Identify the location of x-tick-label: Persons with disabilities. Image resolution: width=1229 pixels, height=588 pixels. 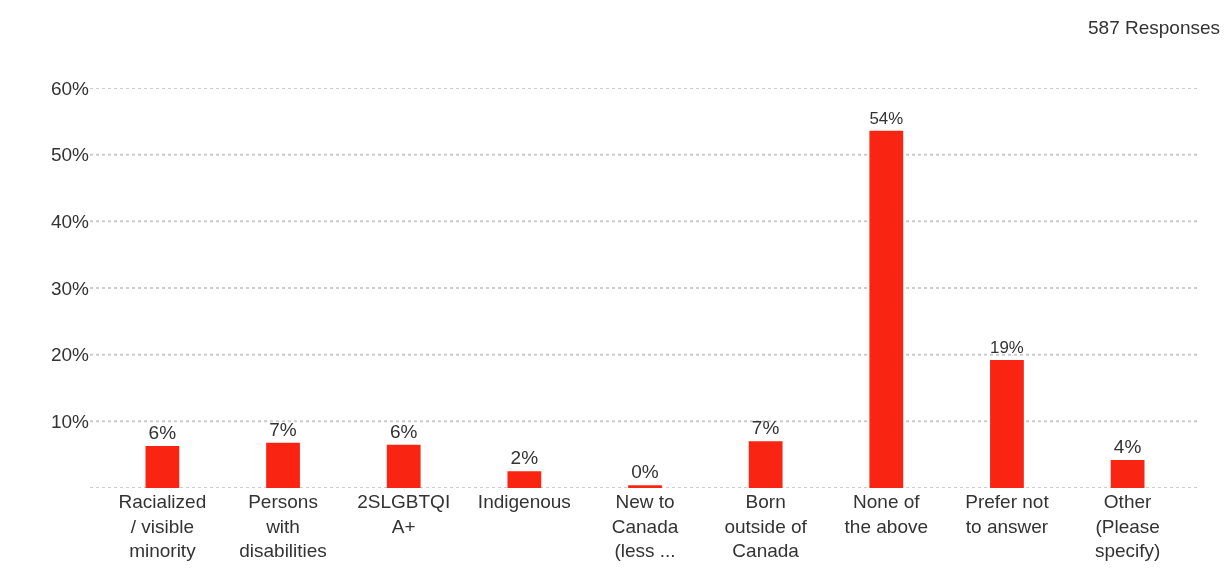
(283, 526).